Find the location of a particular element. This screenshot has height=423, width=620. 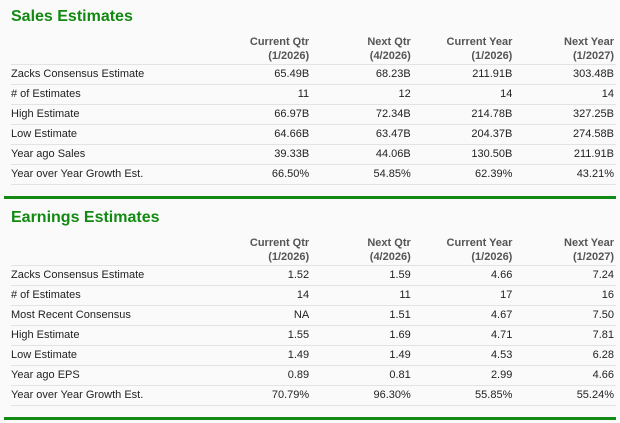

column-date: (4/2026) is located at coordinates (390, 256).